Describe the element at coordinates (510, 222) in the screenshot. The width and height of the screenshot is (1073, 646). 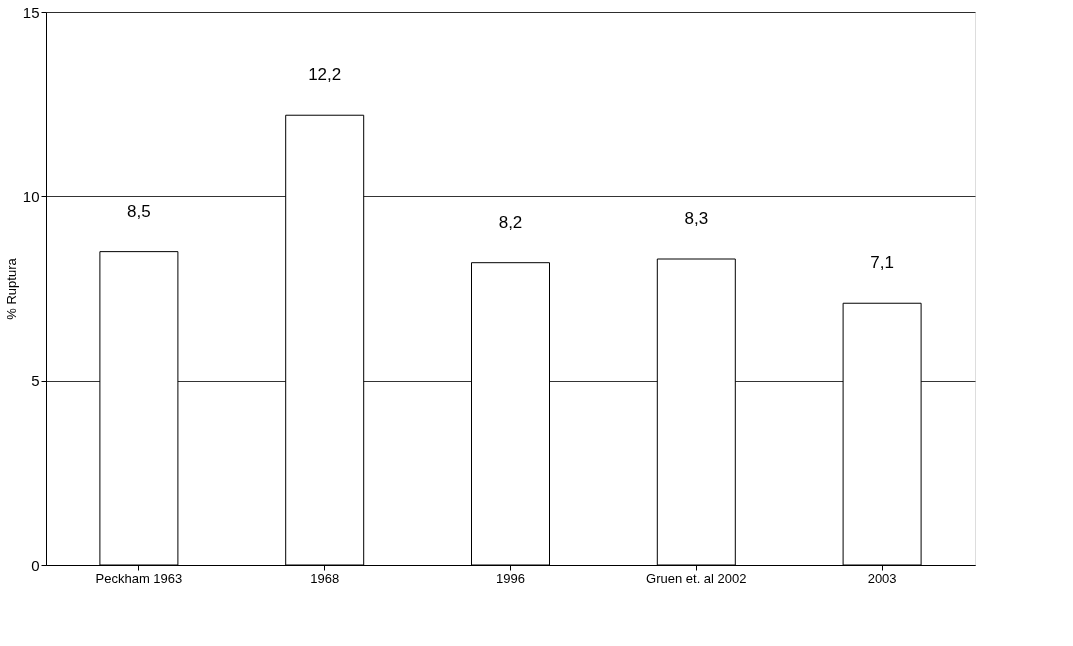
I see `data-label: 8,2` at that location.